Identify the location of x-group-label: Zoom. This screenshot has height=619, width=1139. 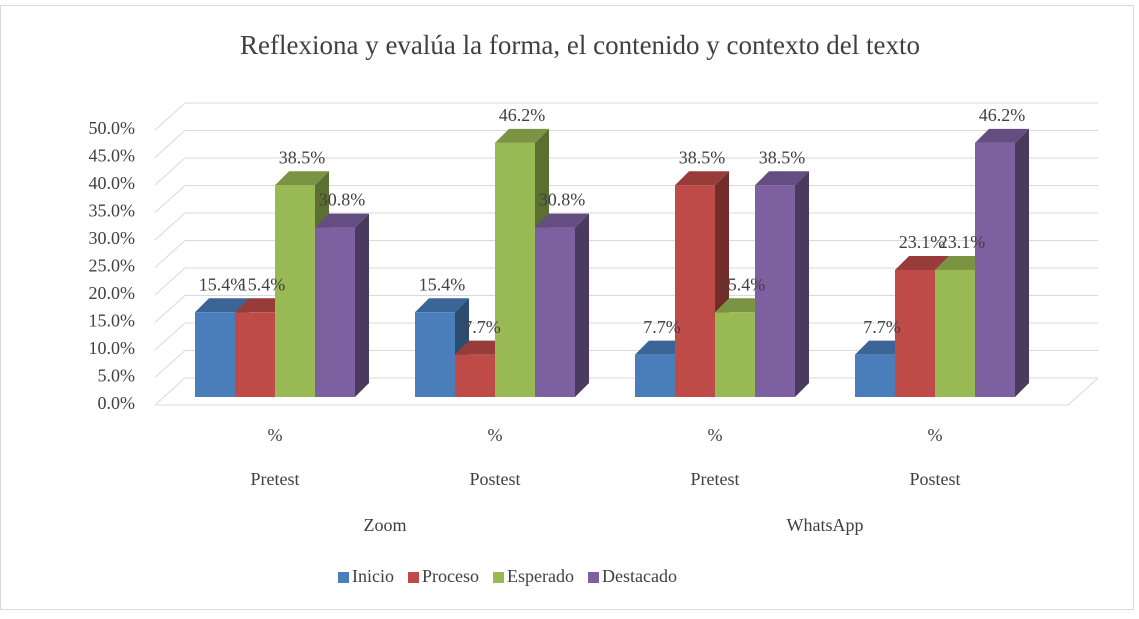
(385, 525).